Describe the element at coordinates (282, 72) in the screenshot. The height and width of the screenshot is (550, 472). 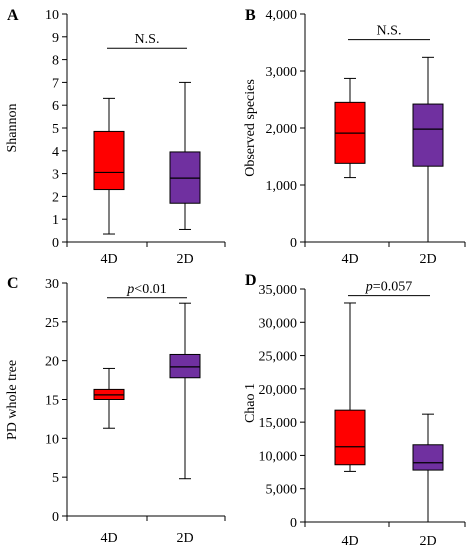
I see `y-tick-label: 3,000` at that location.